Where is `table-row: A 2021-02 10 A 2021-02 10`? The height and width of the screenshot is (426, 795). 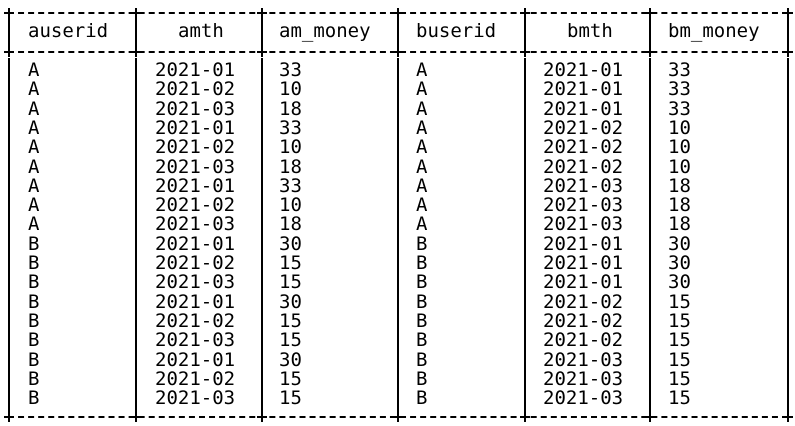
table-row: A 2021-02 10 A 2021-02 10 is located at coordinates (397, 147).